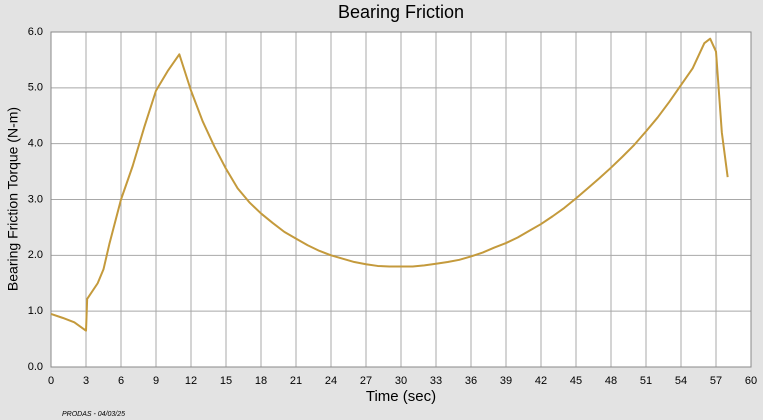 This screenshot has height=420, width=763. Describe the element at coordinates (86, 381) in the screenshot. I see `x-tick-label: 3` at that location.